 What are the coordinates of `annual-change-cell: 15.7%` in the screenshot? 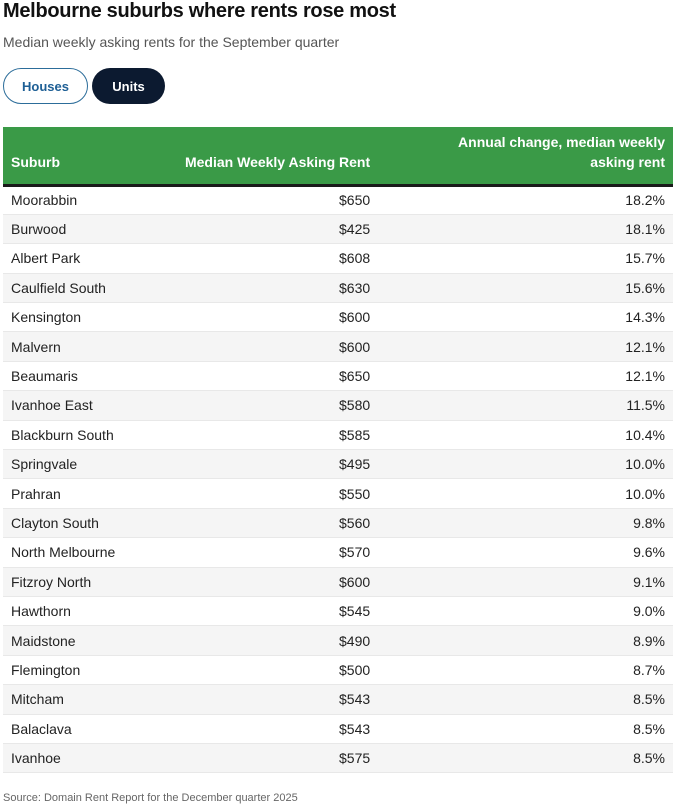 It's located at (645, 258).